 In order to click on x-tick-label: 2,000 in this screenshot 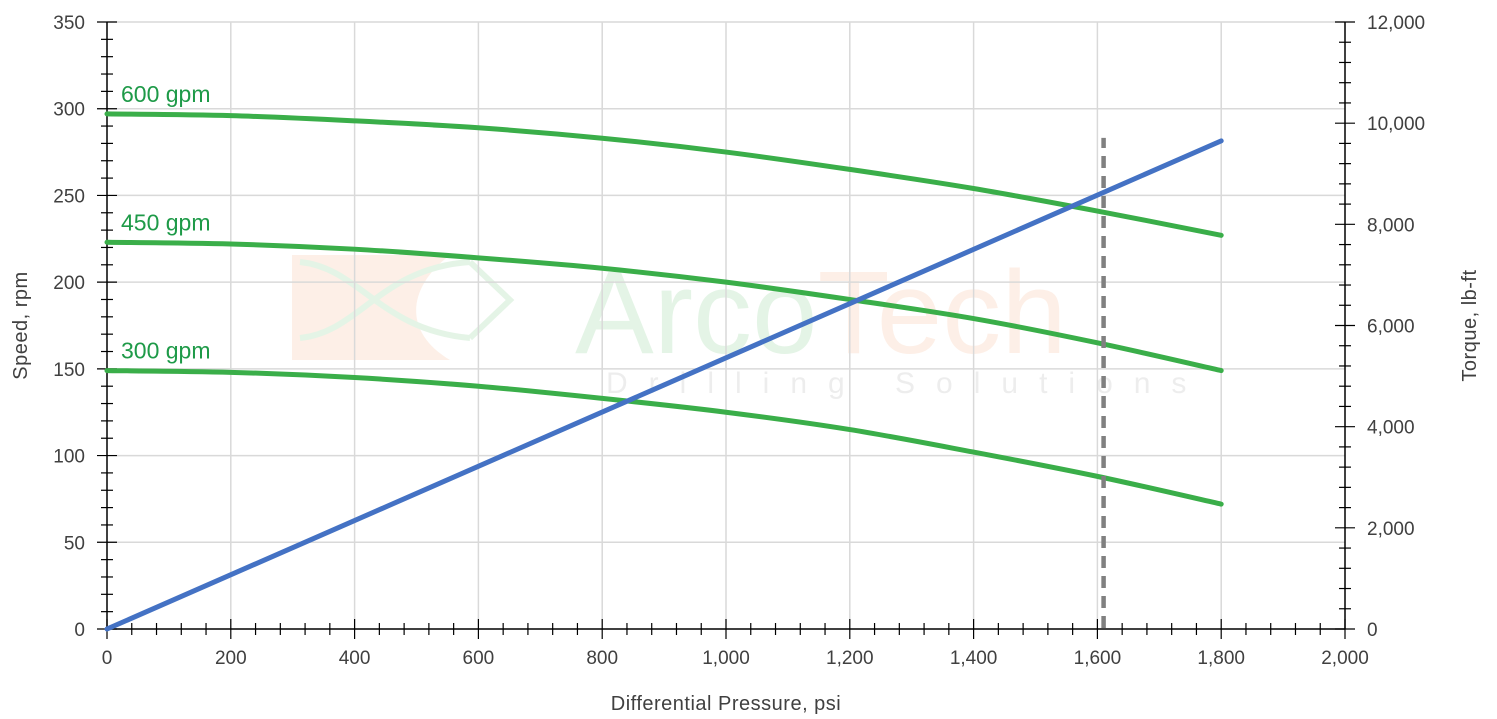, I will do `click(1345, 658)`.